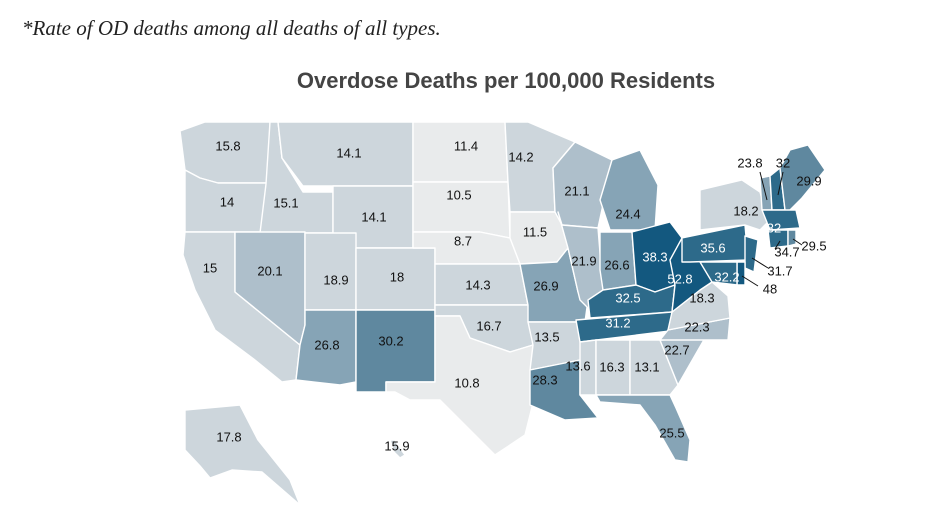 Image resolution: width=941 pixels, height=521 pixels. I want to click on state-value-ks: 14.3, so click(477, 284).